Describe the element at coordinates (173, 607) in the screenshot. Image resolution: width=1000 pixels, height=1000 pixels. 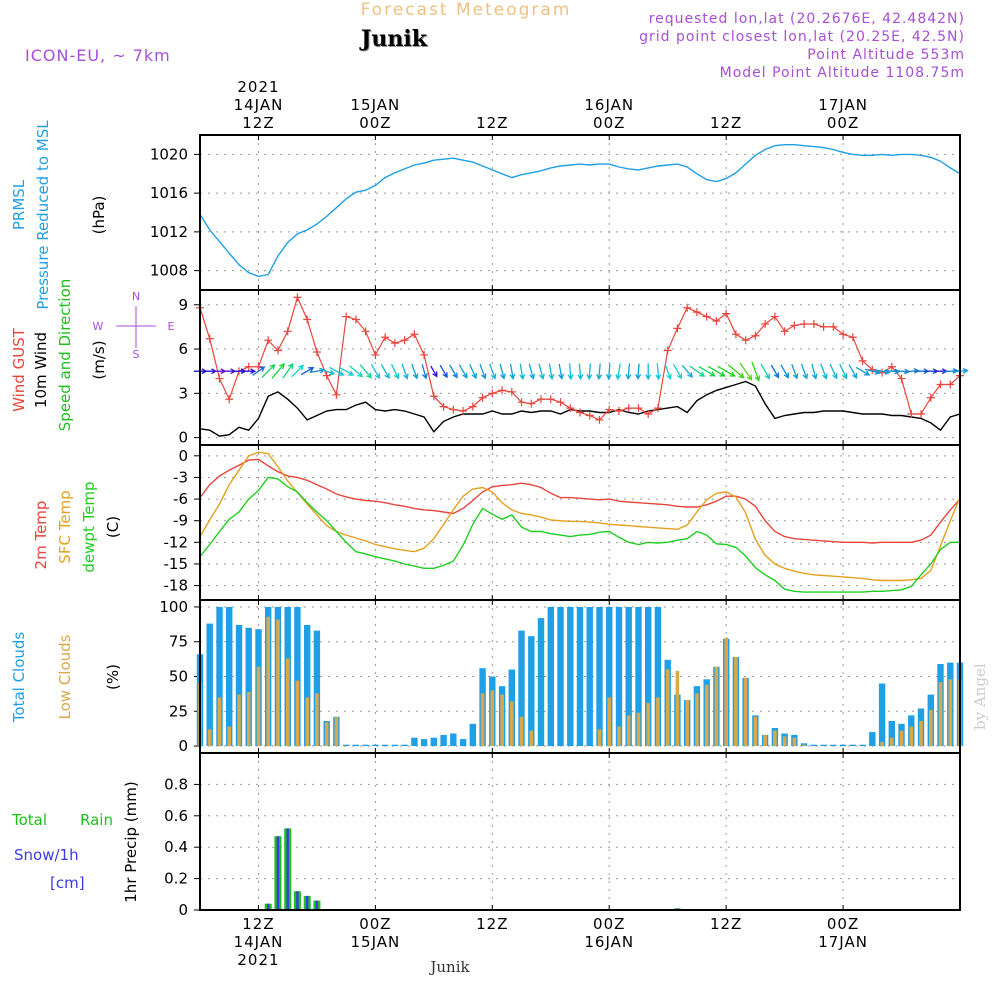
I see `y-tick-label: 100` at that location.